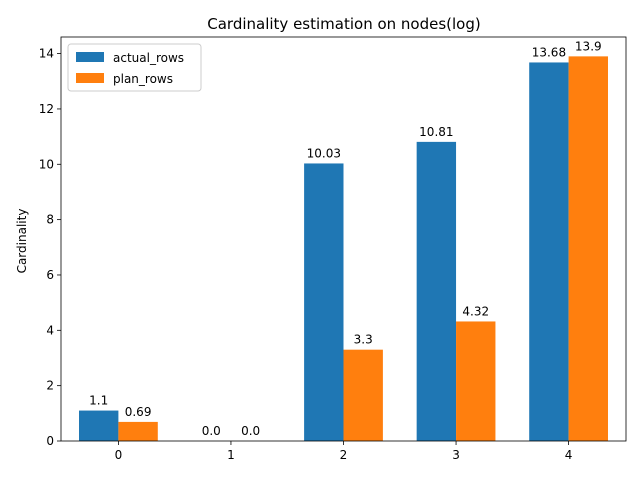 The width and height of the screenshot is (640, 480). What do you see at coordinates (324, 153) in the screenshot?
I see `bar-label-actual_rows-2: 10.03` at bounding box center [324, 153].